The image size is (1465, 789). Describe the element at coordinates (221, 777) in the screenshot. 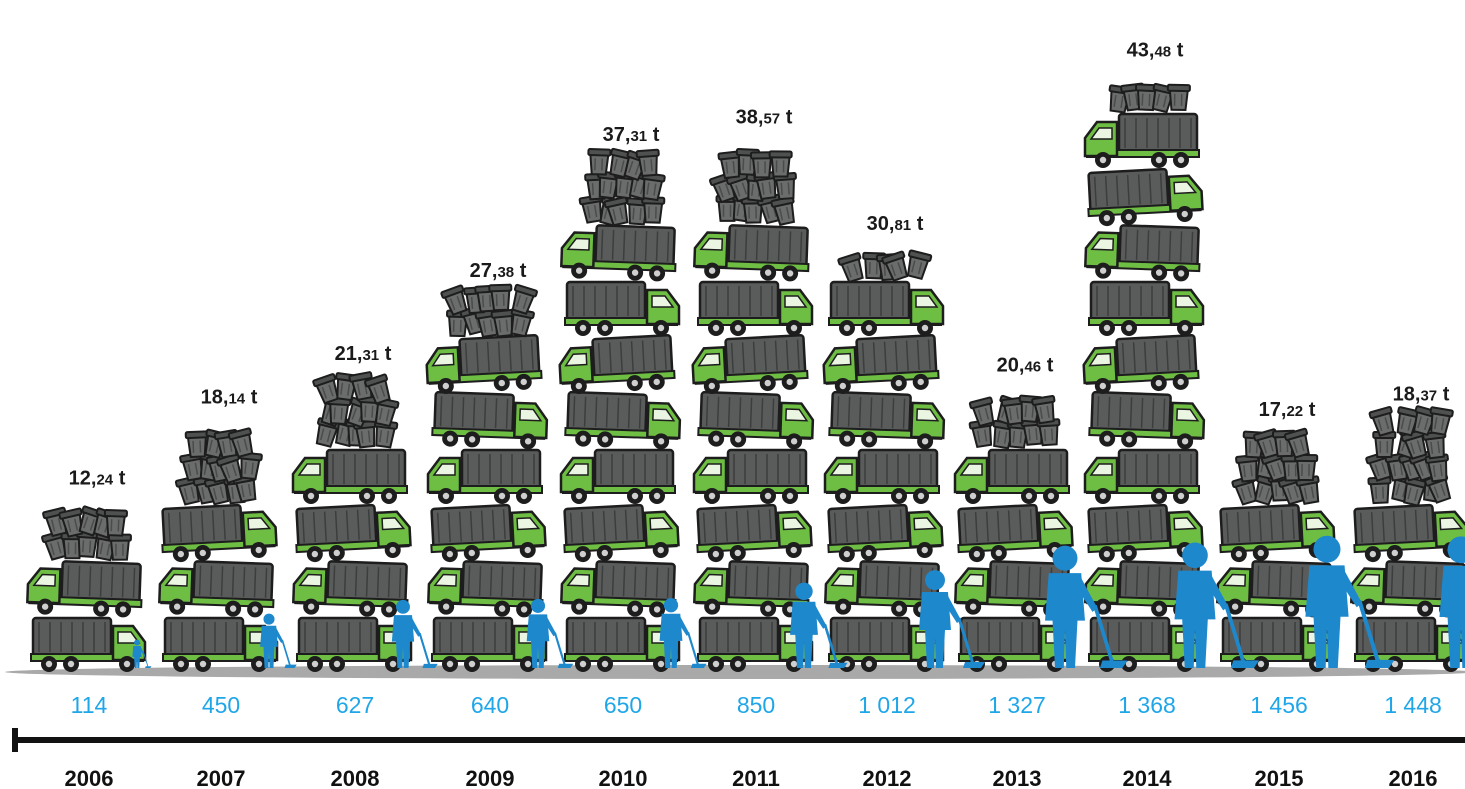

I see `year-label: 2007` at that location.